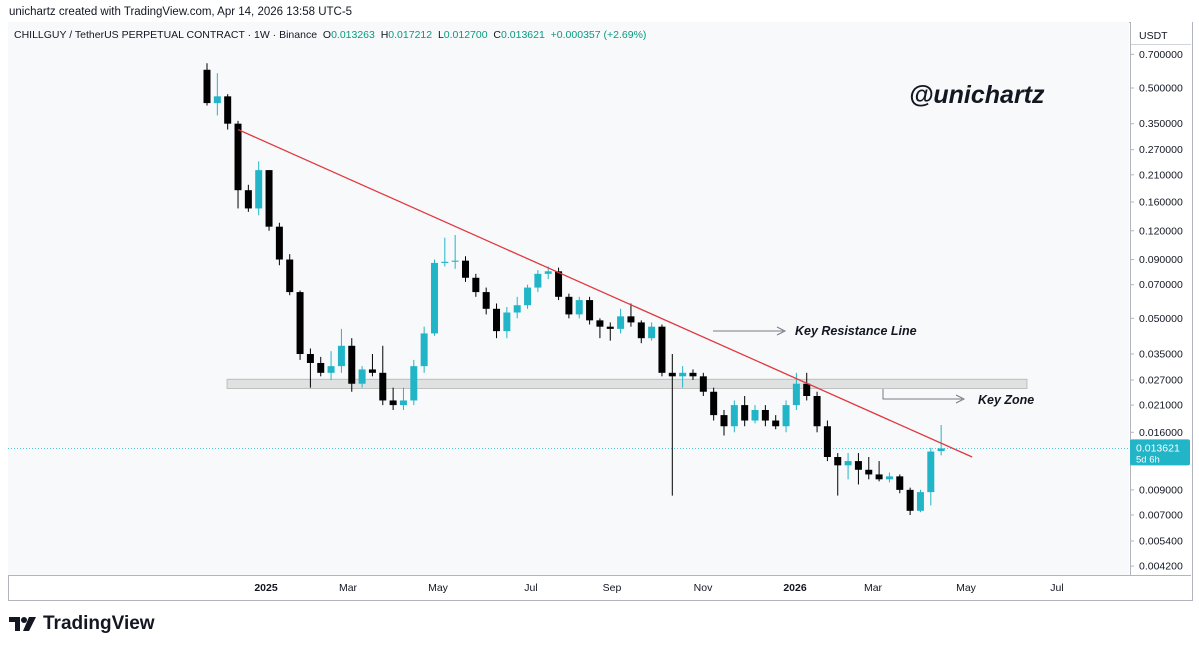  What do you see at coordinates (22, 624) in the screenshot?
I see `tradingview-logo-icon` at bounding box center [22, 624].